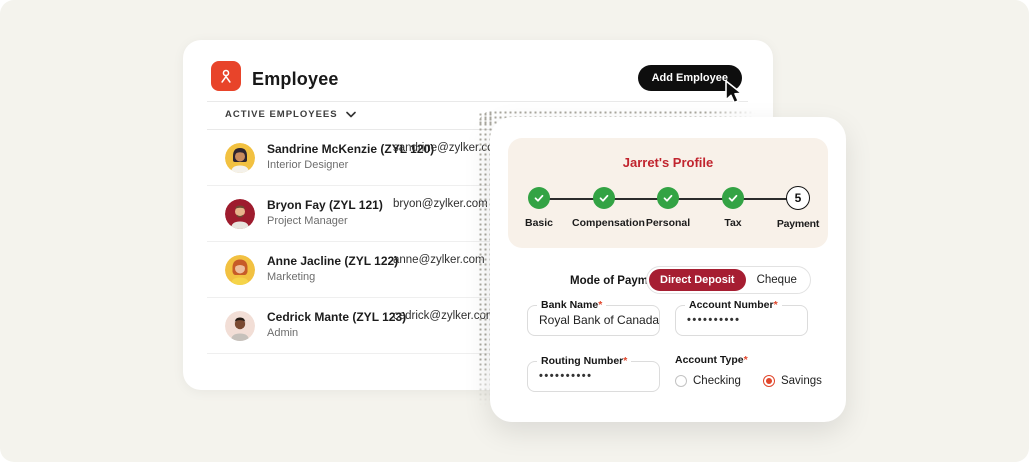 The image size is (1029, 462). Describe the element at coordinates (281, 114) in the screenshot. I see `filter-label: ACTIVE EMPLOYEES` at that location.